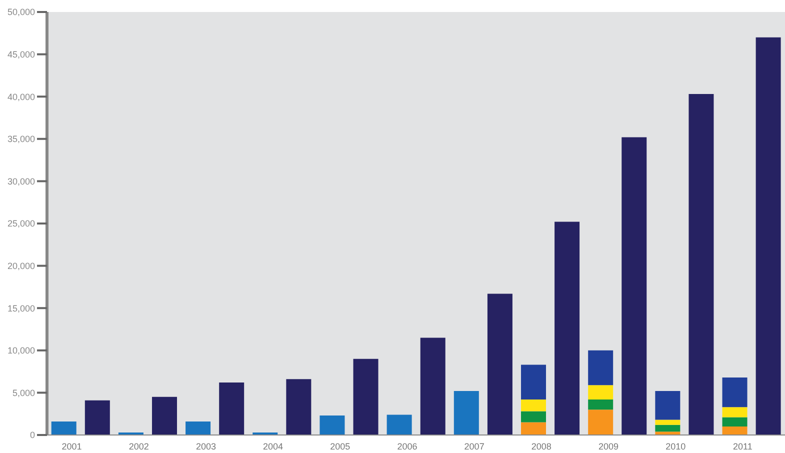 The image size is (785, 453). Describe the element at coordinates (608, 446) in the screenshot. I see `x-tick-label: 2009` at that location.